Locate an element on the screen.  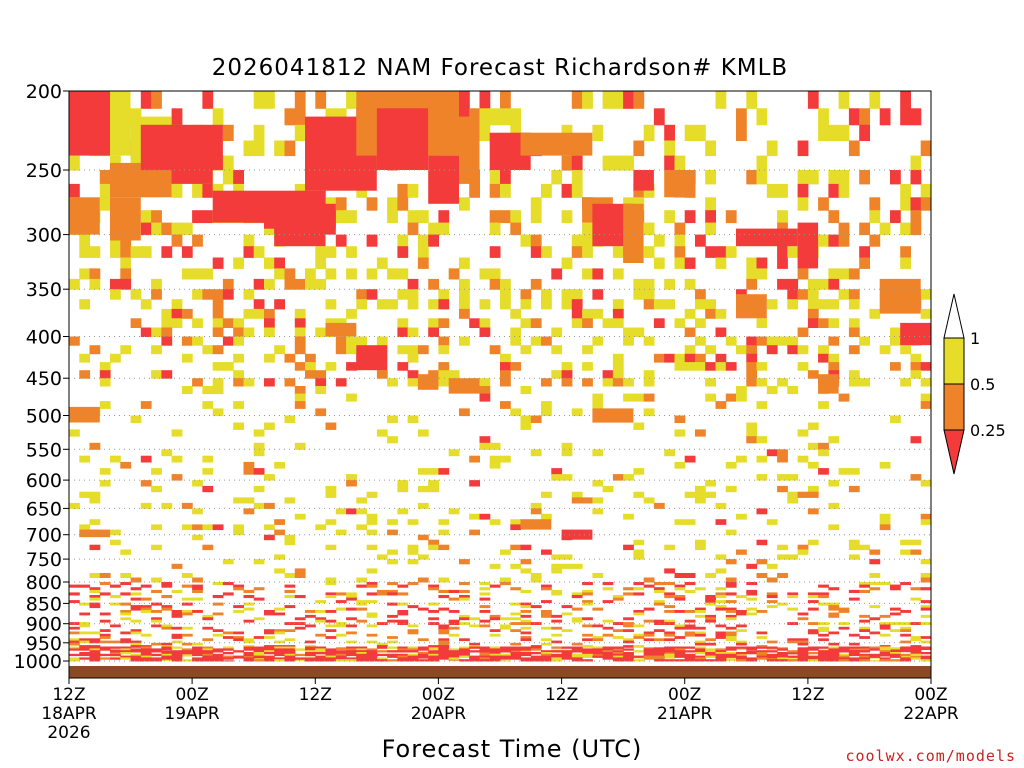
y-tick-label: 850 is located at coordinates (44, 604).